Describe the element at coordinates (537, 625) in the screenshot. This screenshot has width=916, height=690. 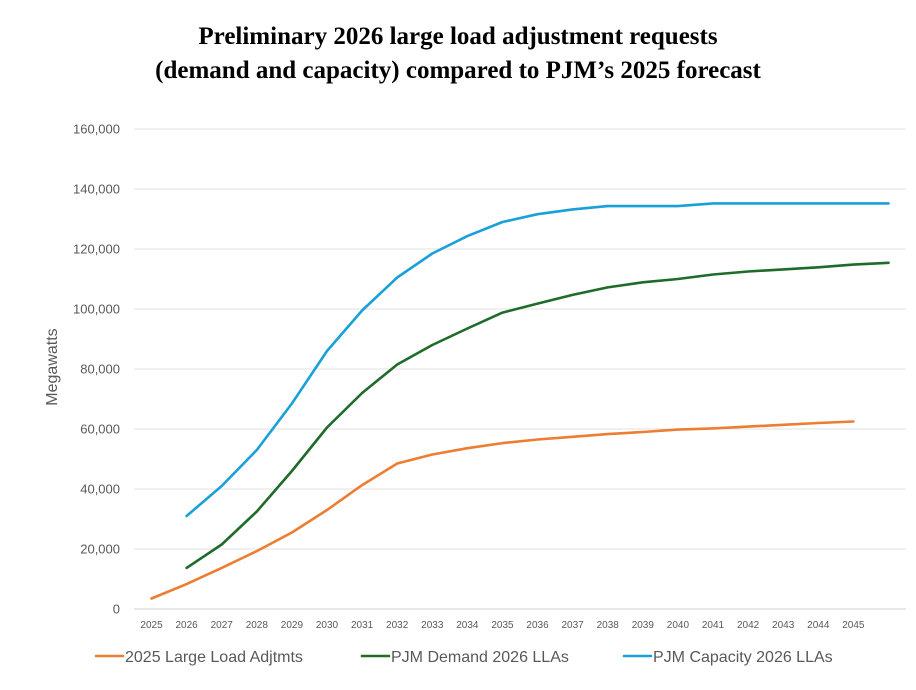
I see `x-tick-label: 2036` at that location.